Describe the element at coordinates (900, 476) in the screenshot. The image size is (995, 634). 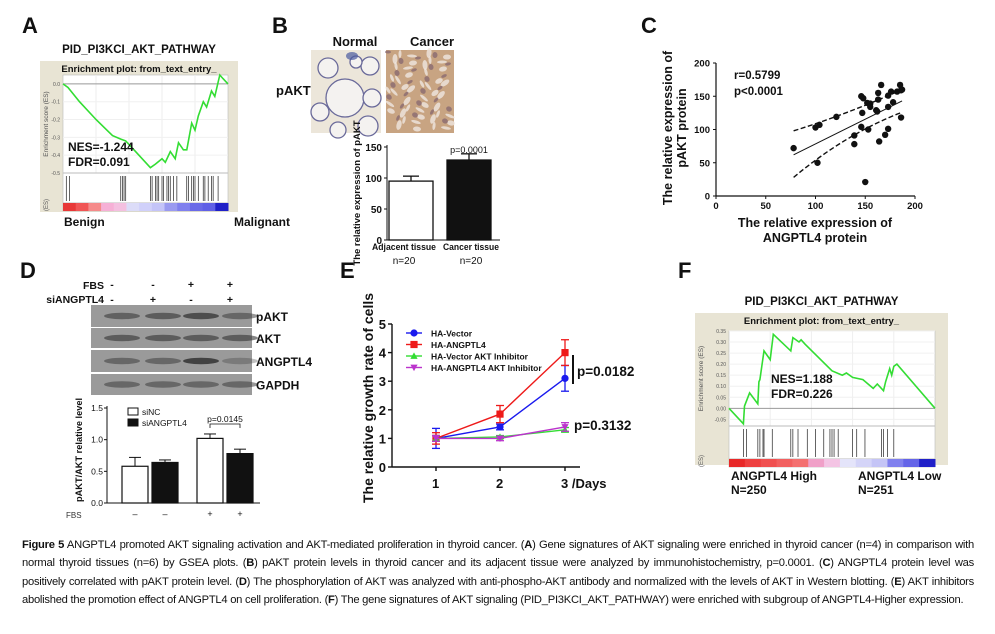
I see `low-group-label: ANGPTL4 Low` at that location.